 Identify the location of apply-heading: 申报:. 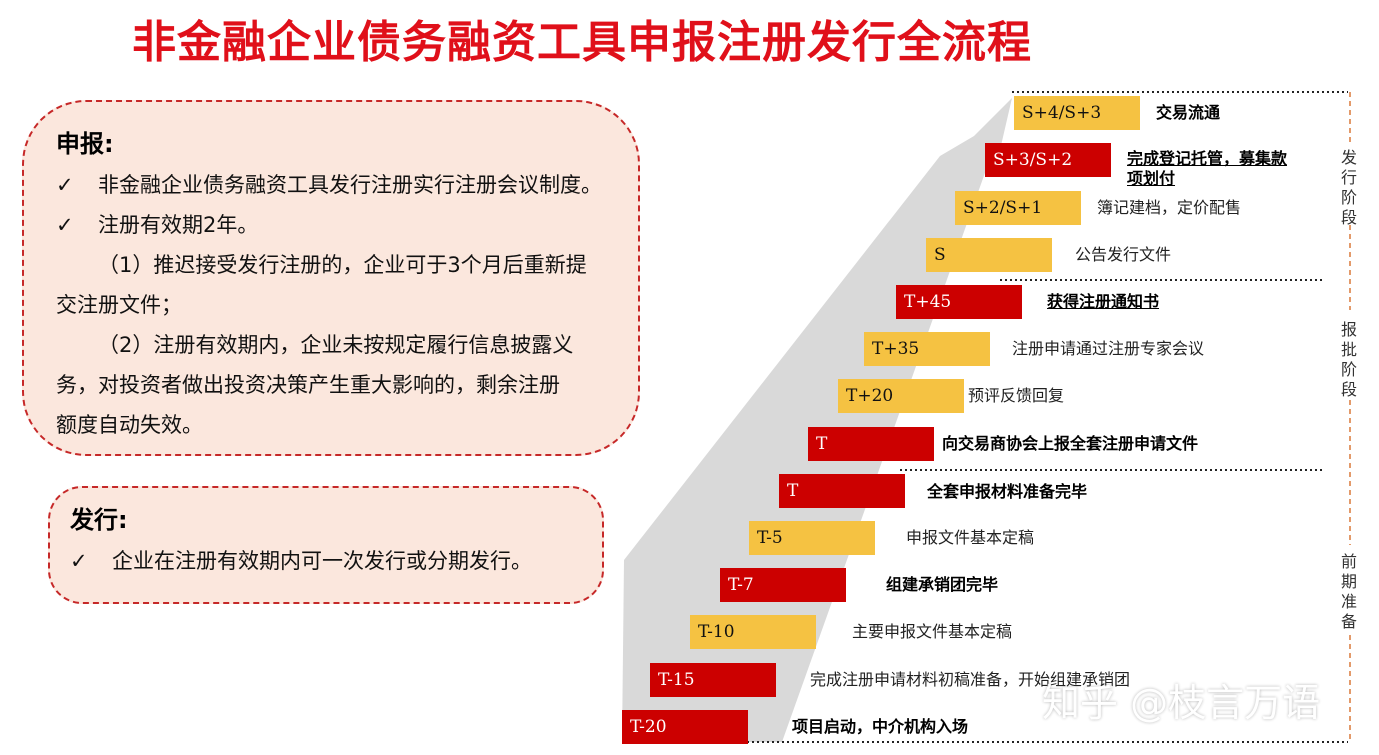
(85, 144).